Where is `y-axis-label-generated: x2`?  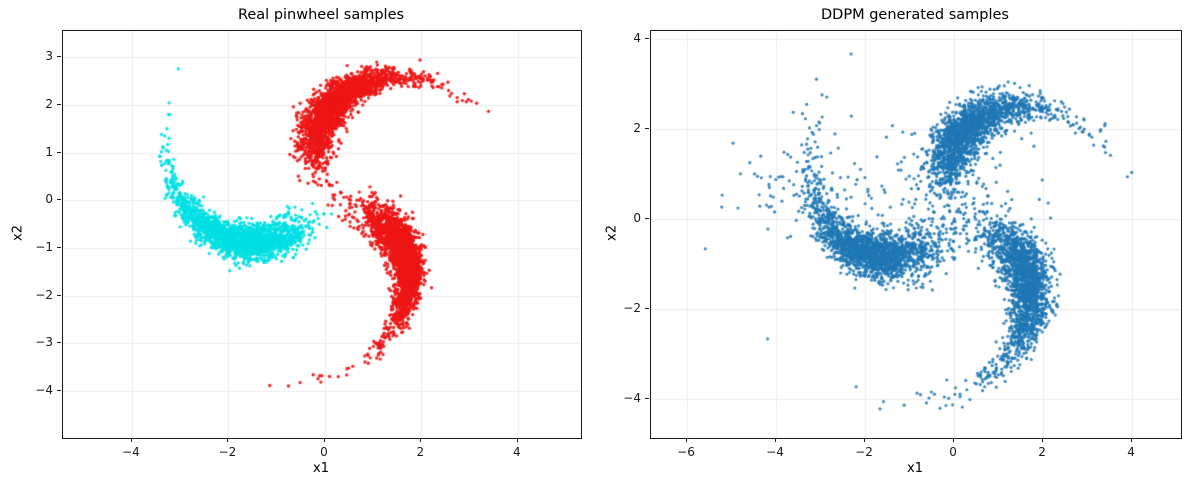 y-axis-label-generated: x2 is located at coordinates (612, 233).